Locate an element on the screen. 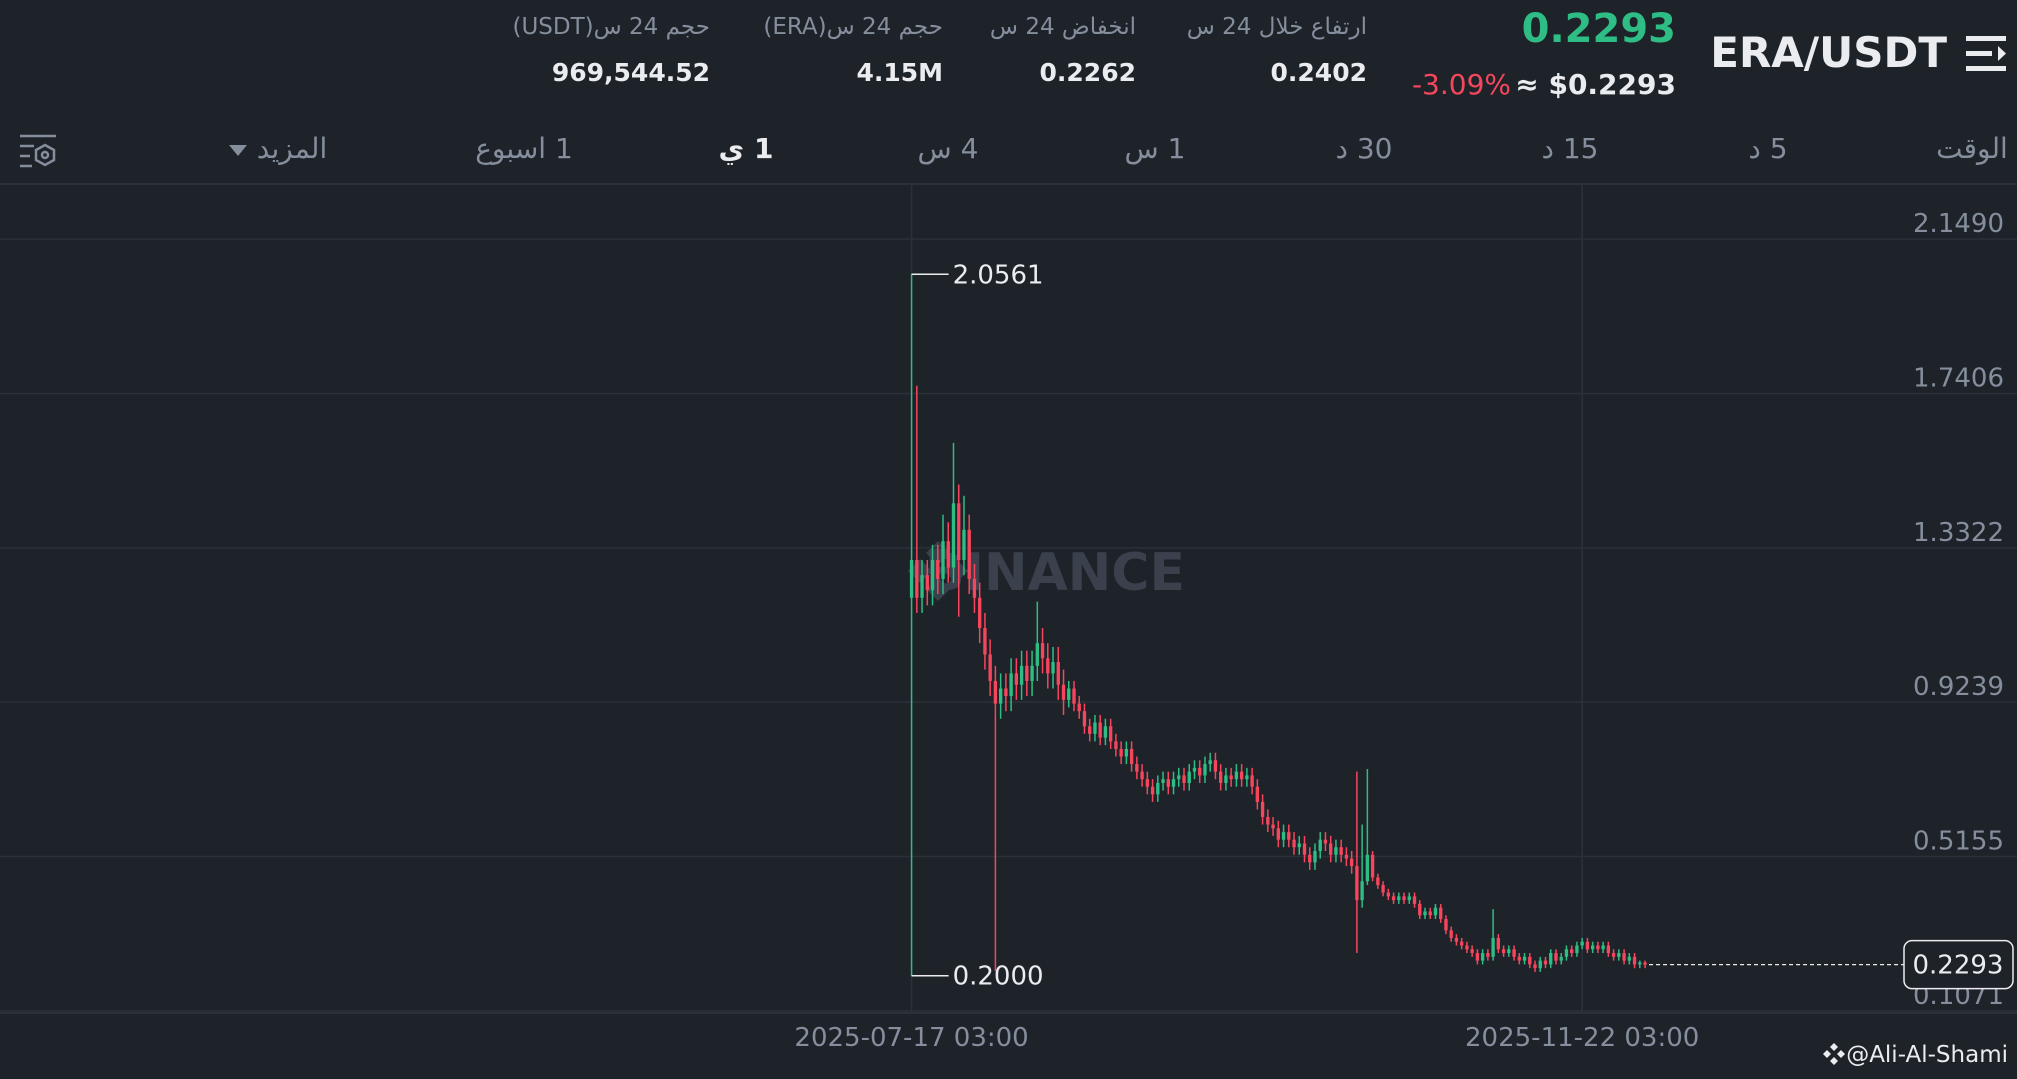 This screenshot has width=2017, height=1079. tab: 1 اسبوع is located at coordinates (524, 148).